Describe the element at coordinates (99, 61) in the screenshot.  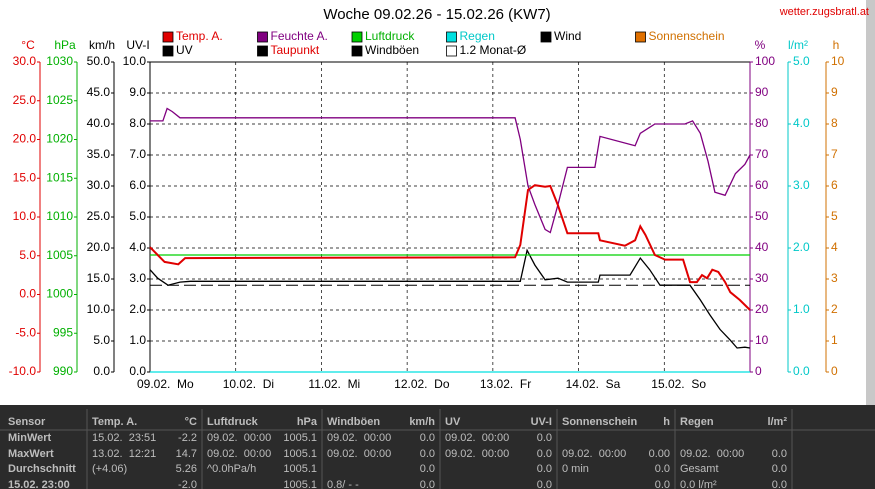
I see `y-tick-label: 50.0` at that location.